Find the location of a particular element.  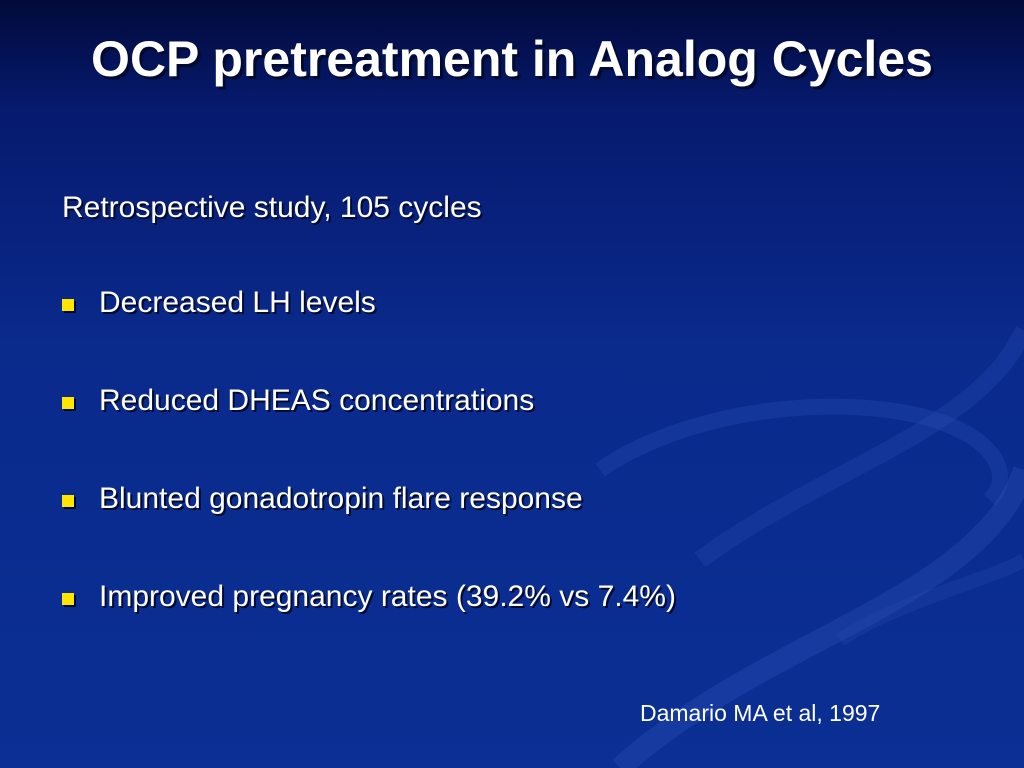

bullet-item: Blunted gonadotropin flare response is located at coordinates (369, 499).